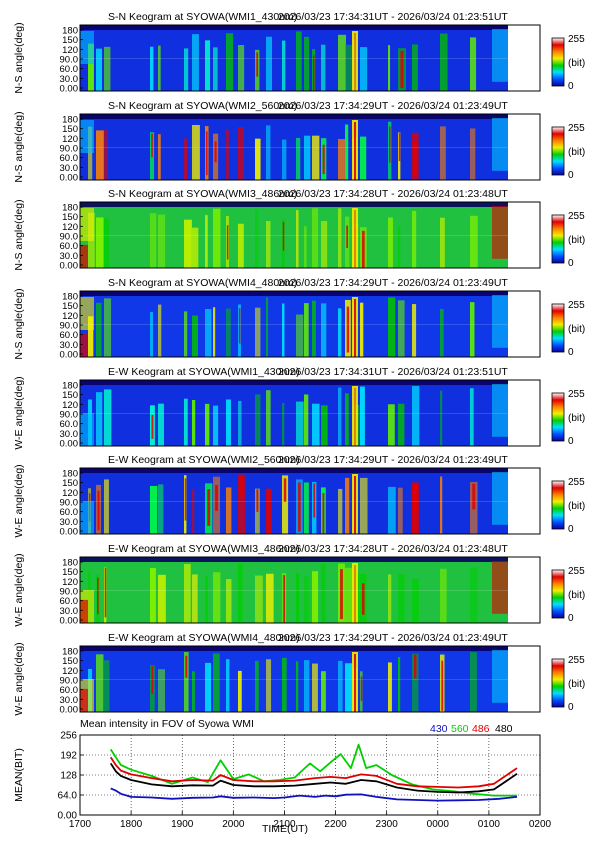 This screenshot has width=595, height=842. Describe the element at coordinates (576, 240) in the screenshot. I see `colorbar-unit-label: (bit)` at that location.